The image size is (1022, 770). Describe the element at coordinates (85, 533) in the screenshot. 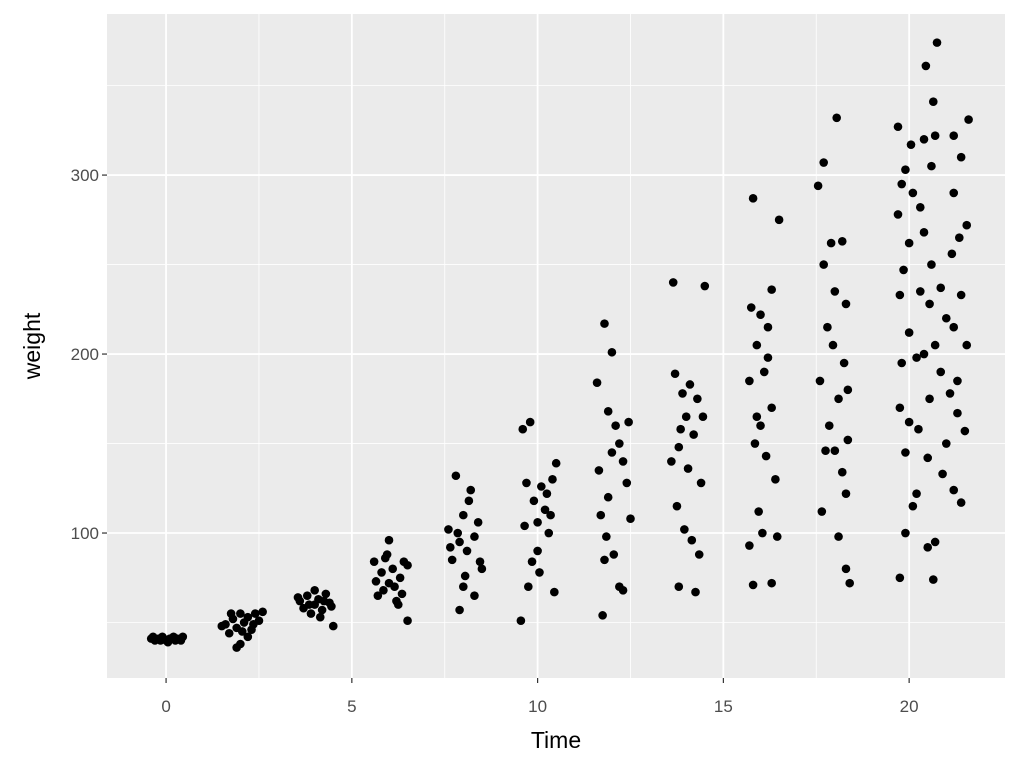

I see `y-tick-label: 100` at that location.